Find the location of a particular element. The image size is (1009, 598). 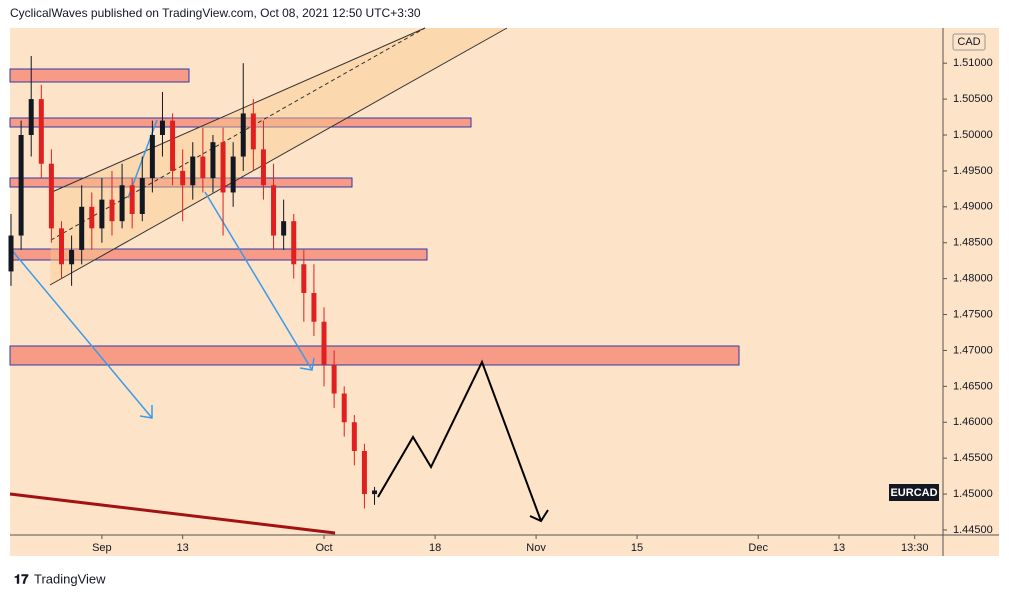

currency: CAD is located at coordinates (968, 42).